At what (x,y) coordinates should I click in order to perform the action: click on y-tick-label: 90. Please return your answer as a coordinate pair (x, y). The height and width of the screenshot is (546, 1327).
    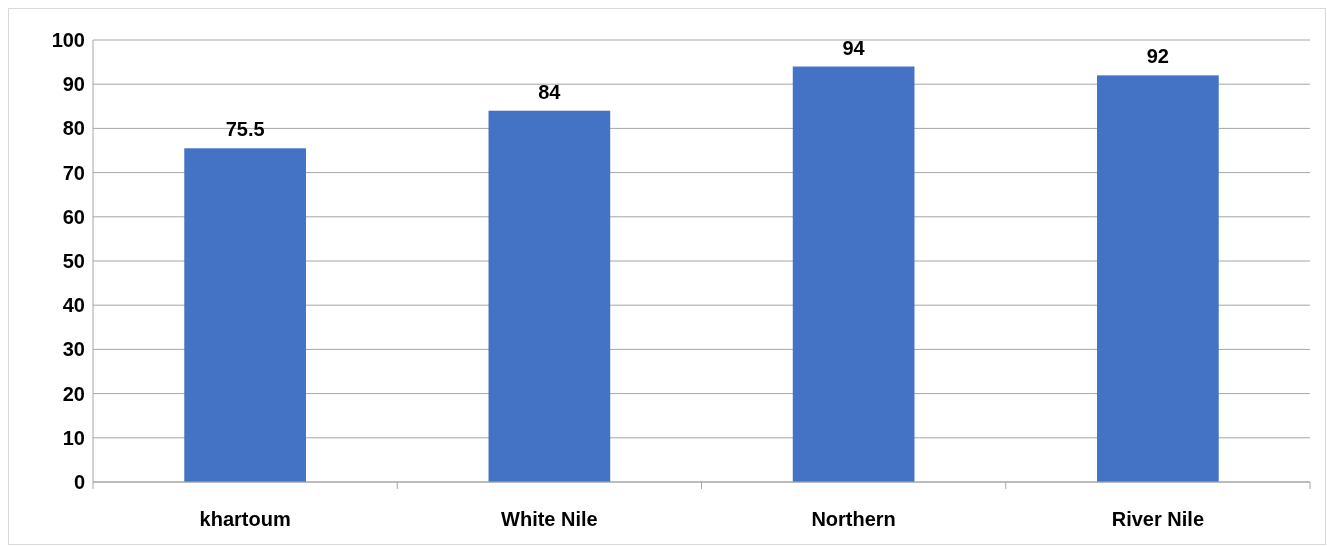
    Looking at the image, I should click on (73, 84).